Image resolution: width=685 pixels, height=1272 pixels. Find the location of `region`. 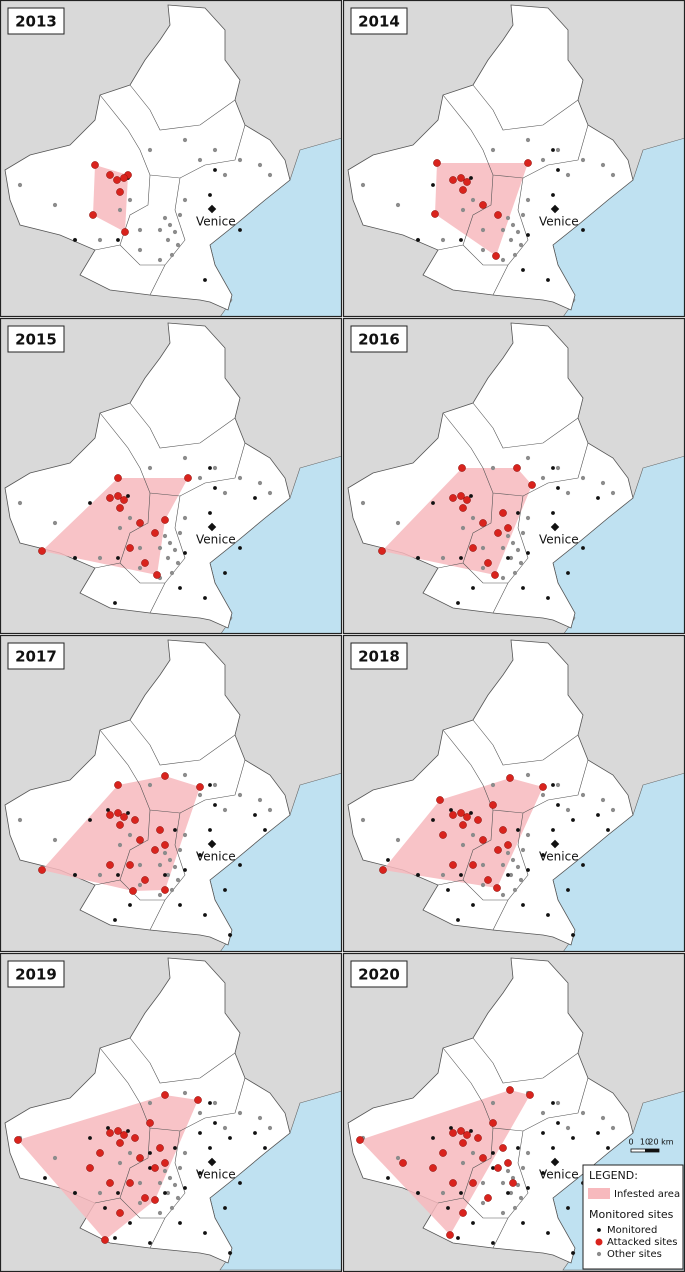

region is located at coordinates (147, 157).